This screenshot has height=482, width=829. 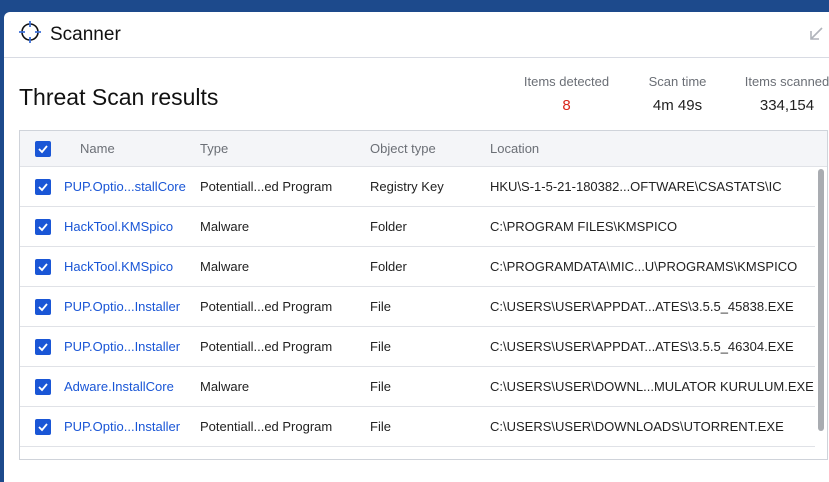 I want to click on stat-scan-time: Scan time 4m 49s, so click(x=677, y=94).